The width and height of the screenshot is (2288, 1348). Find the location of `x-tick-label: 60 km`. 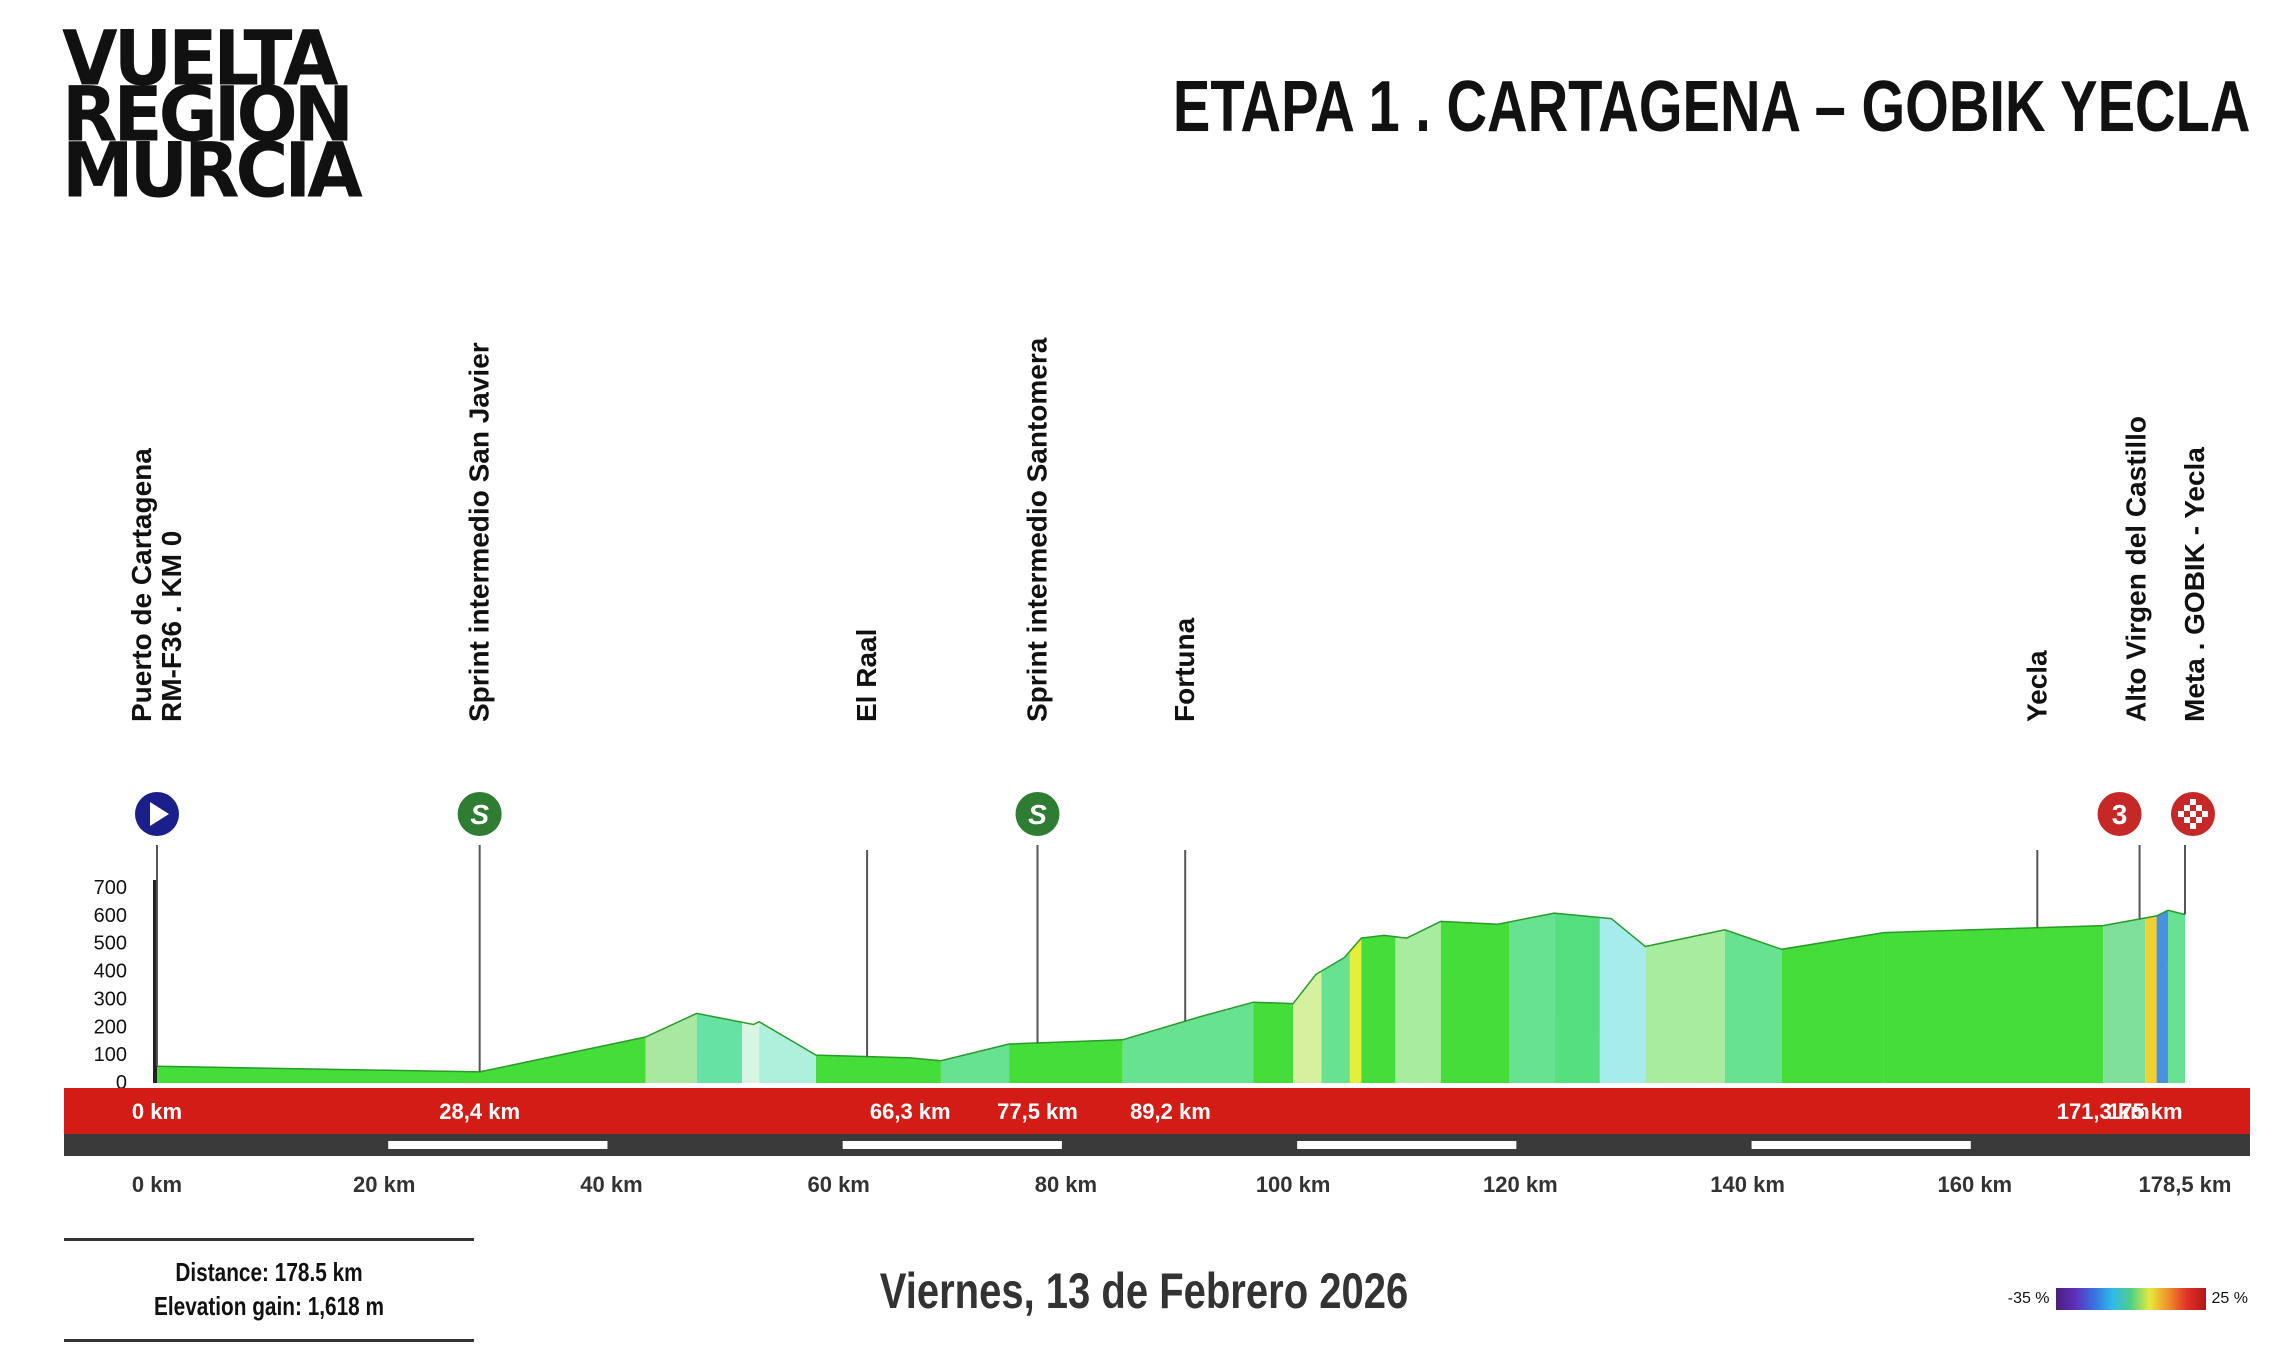

x-tick-label: 60 km is located at coordinates (838, 1184).